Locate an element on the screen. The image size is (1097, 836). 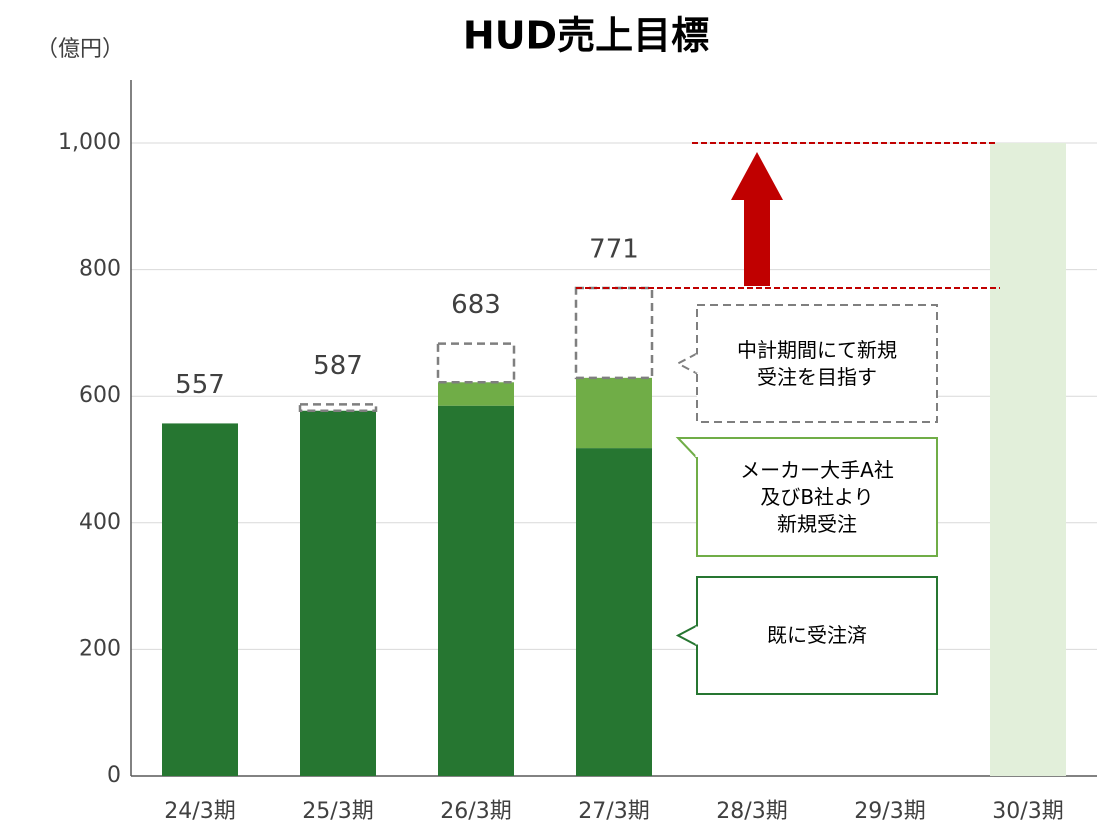
callout-box is located at coordinates (817, 497).